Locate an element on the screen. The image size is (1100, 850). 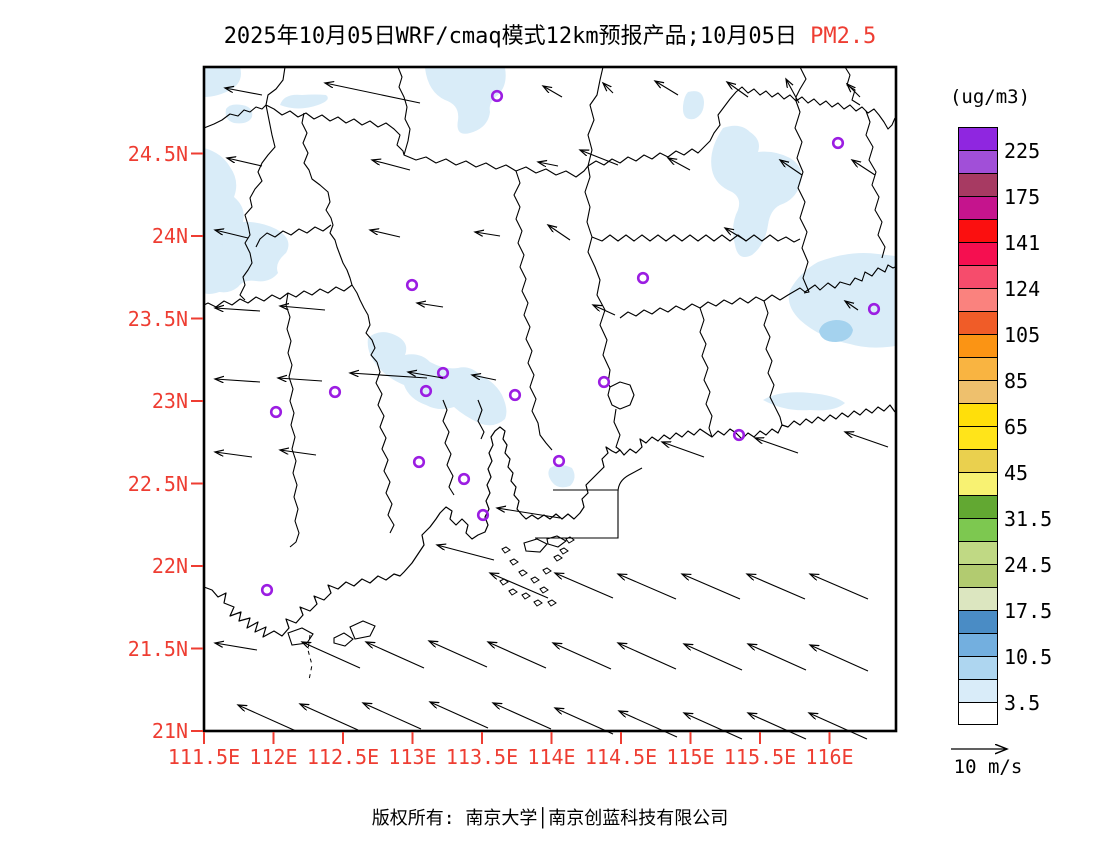
colorbar-unit-label: (ug/m3) is located at coordinates (990, 97).